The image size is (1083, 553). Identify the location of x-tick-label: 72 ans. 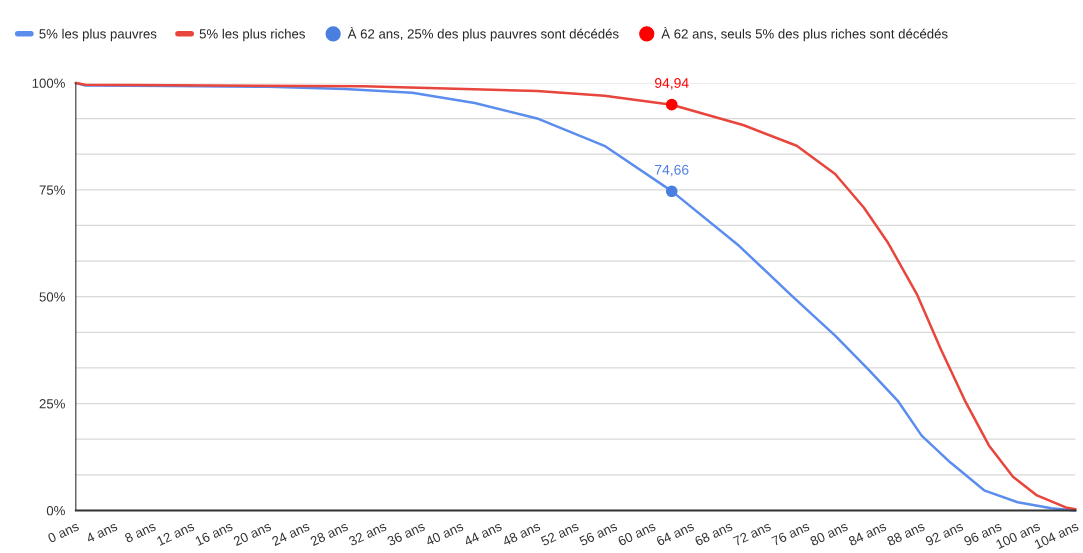
(752, 534).